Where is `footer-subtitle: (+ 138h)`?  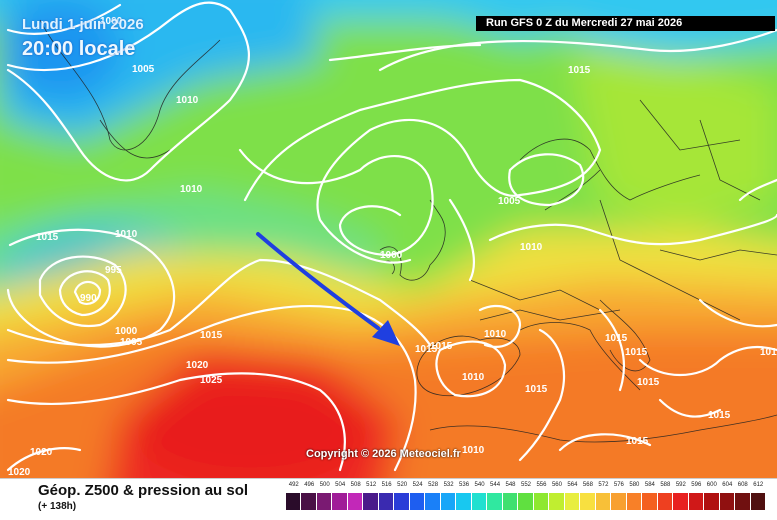
footer-subtitle: (+ 138h) is located at coordinates (57, 506).